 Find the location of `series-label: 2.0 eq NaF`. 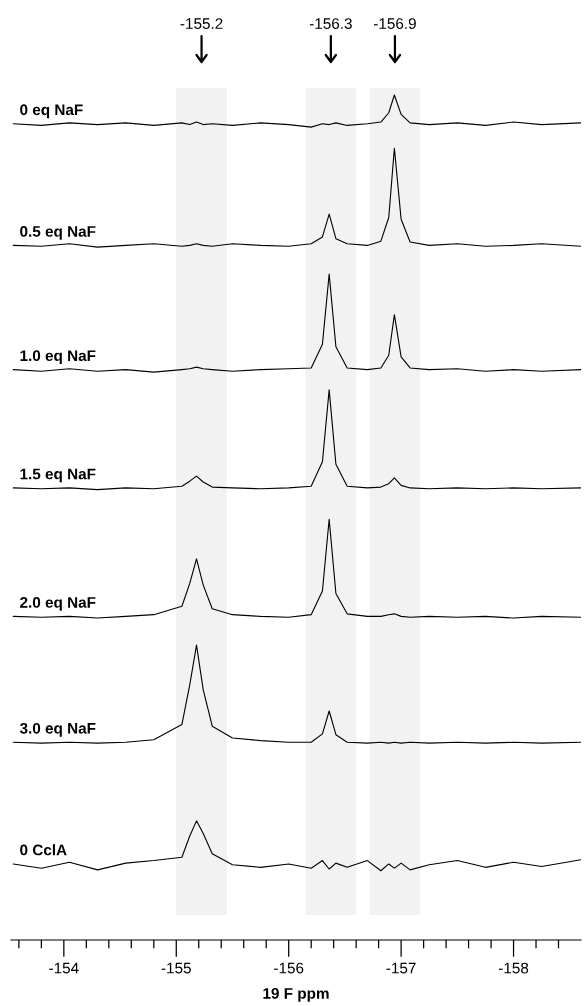

series-label: 2.0 eq NaF is located at coordinates (58, 603).